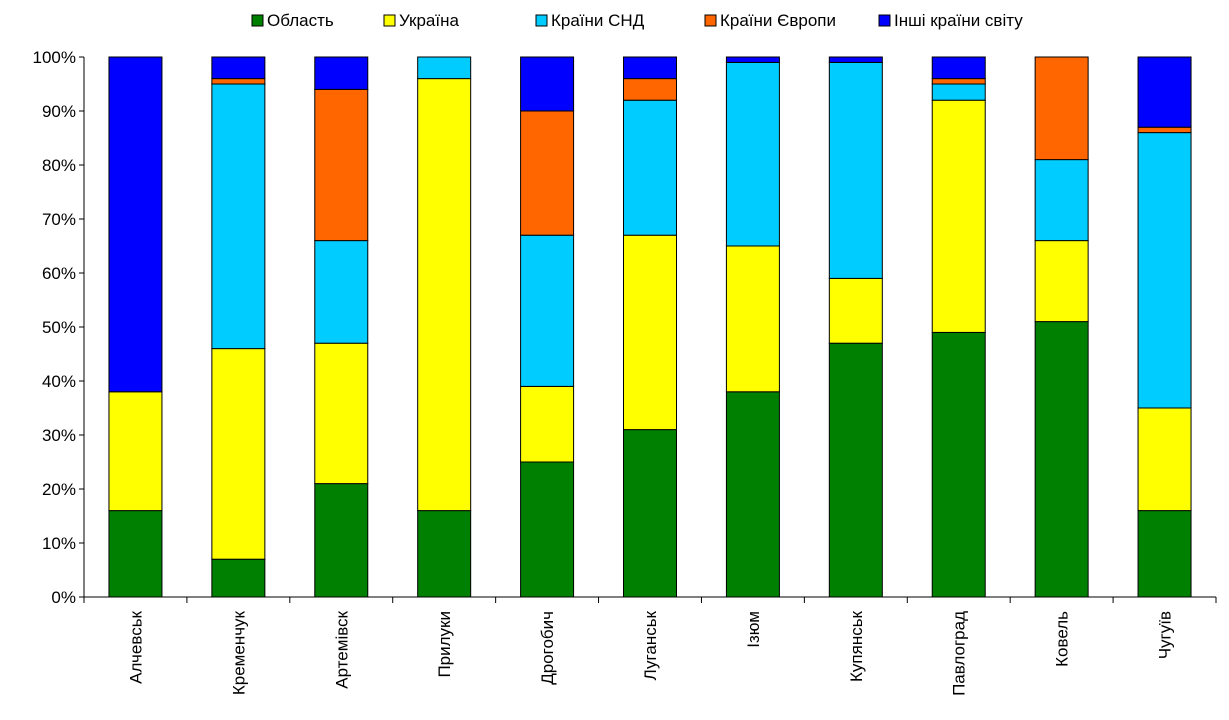 This screenshot has height=720, width=1229. Describe the element at coordinates (59, 273) in the screenshot. I see `y-tick-label: 60%` at that location.